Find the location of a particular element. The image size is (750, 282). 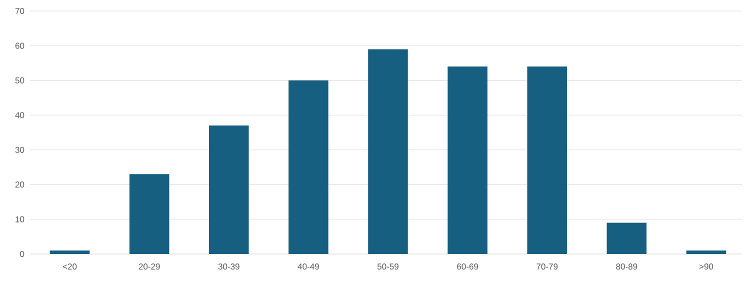

x-tick-label: 70-79 is located at coordinates (547, 267).